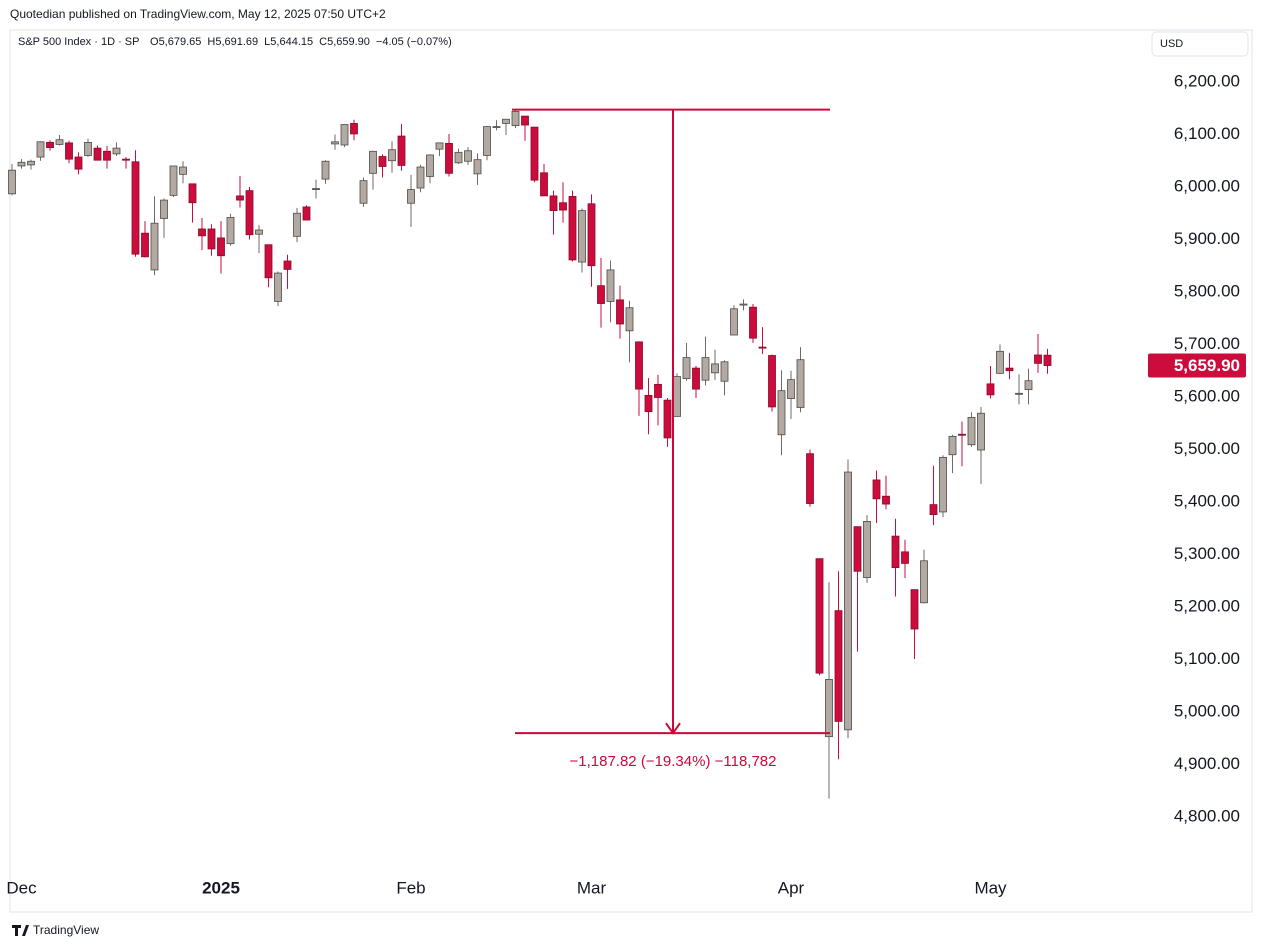 This screenshot has height=948, width=1262. I want to click on brand-logo, so click(20, 930).